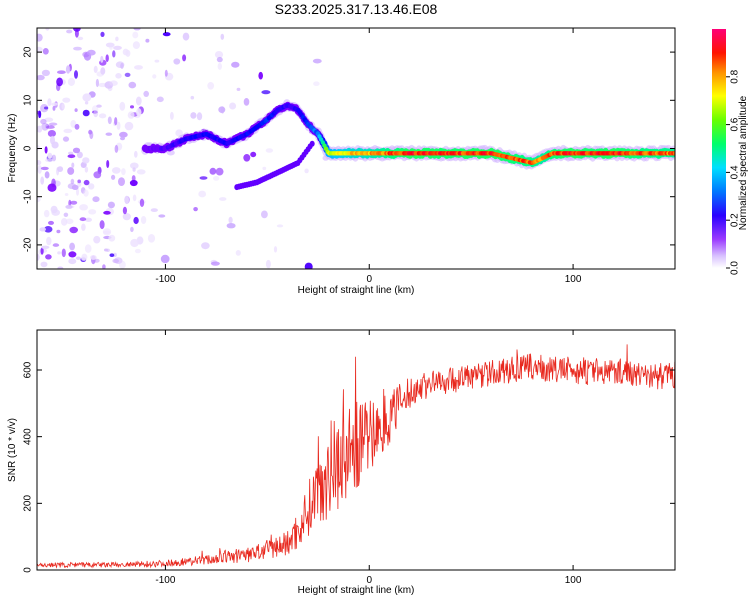 This screenshot has width=750, height=600. Describe the element at coordinates (573, 279) in the screenshot. I see `x-tick-label: 100` at that location.